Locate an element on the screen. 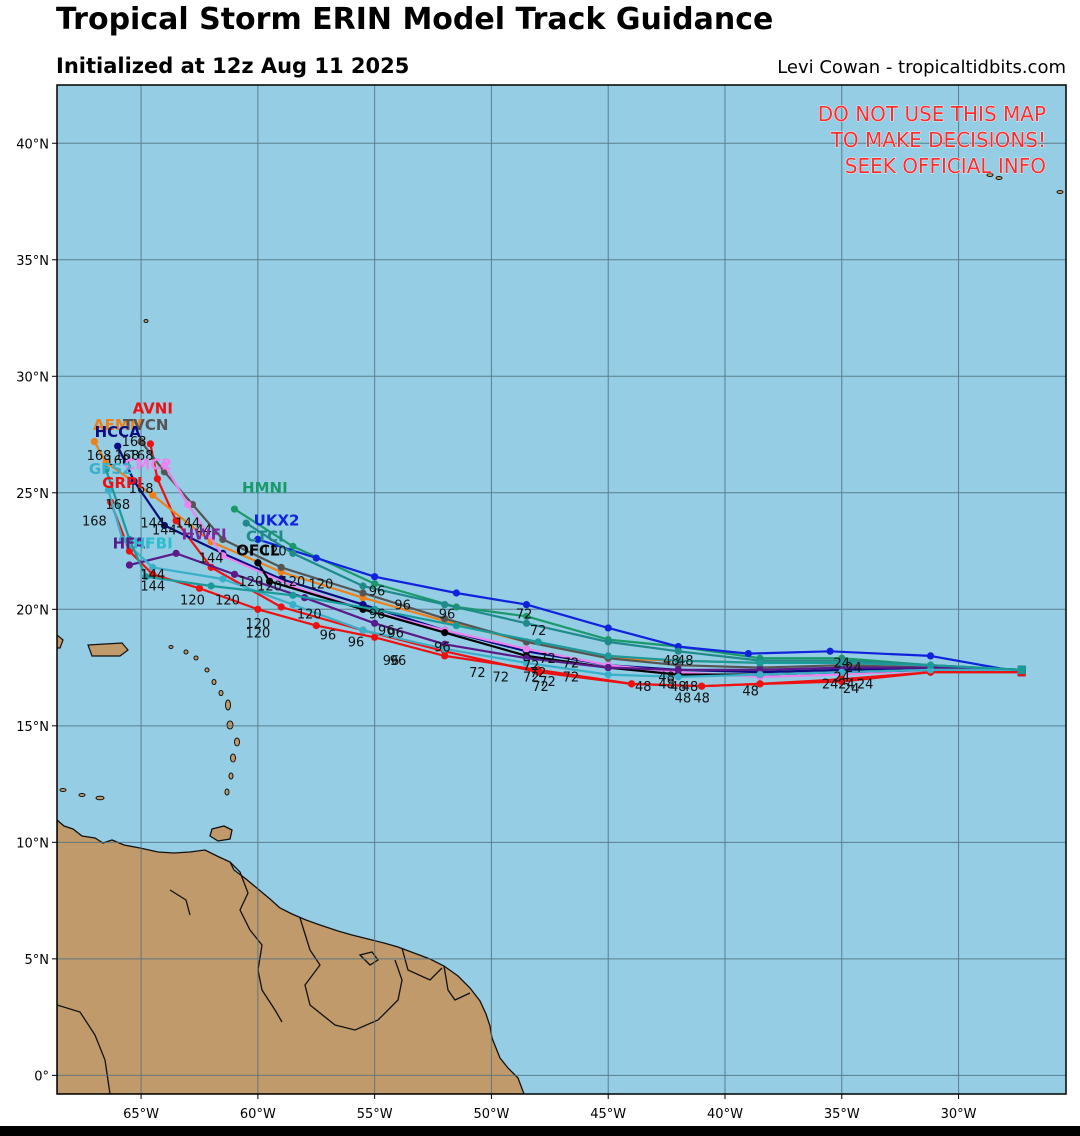  model-label-cmc2: CMC2 is located at coordinates (147, 464).